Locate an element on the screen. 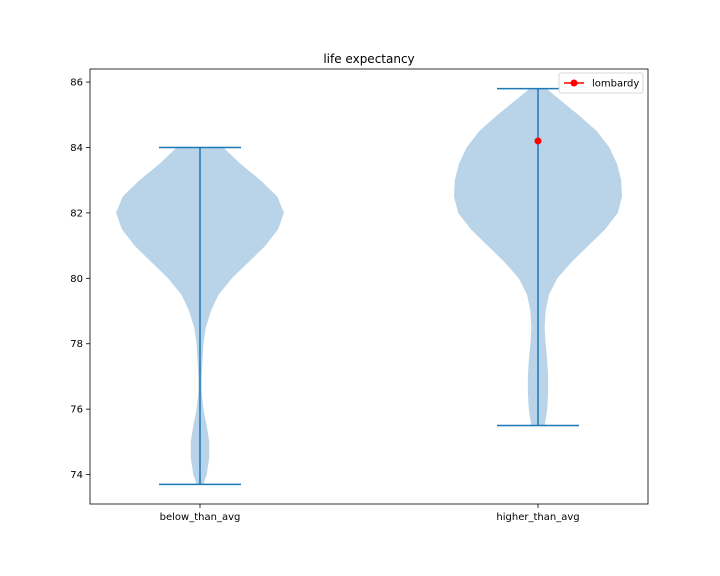 The width and height of the screenshot is (720, 576). legend-marker is located at coordinates (574, 83).